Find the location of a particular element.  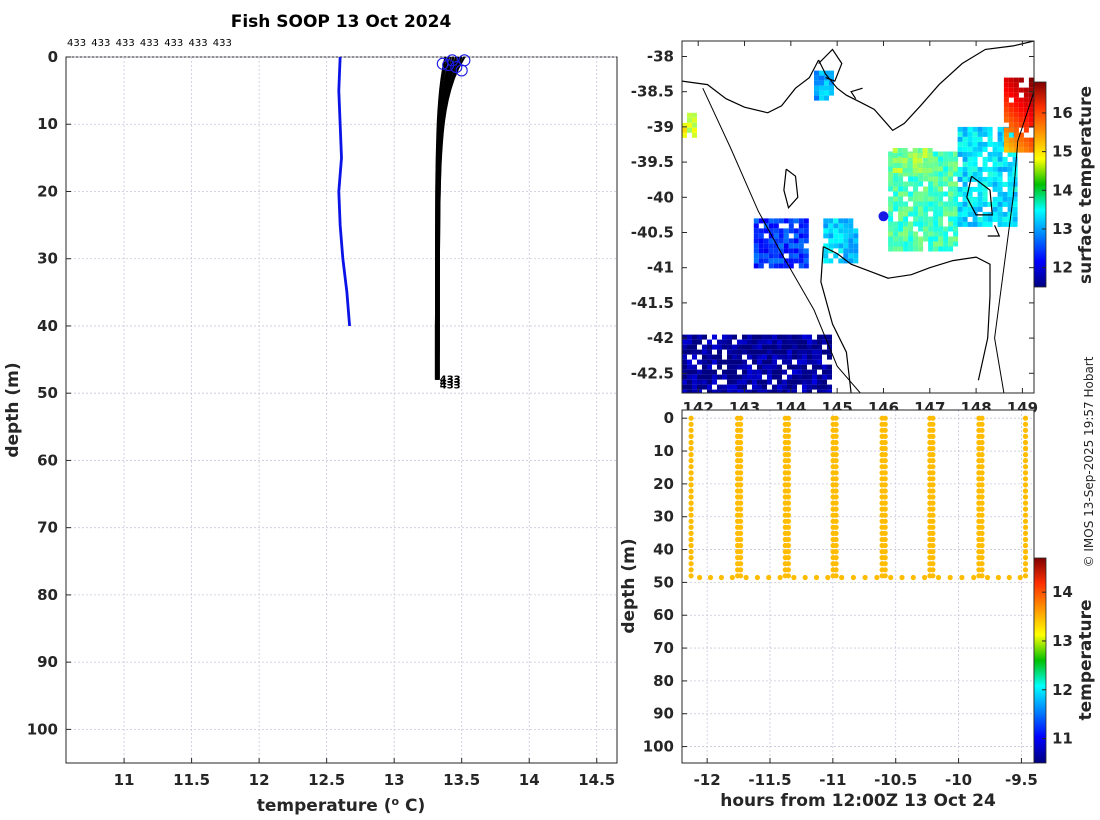

time-colorbar is located at coordinates (1040, 660).